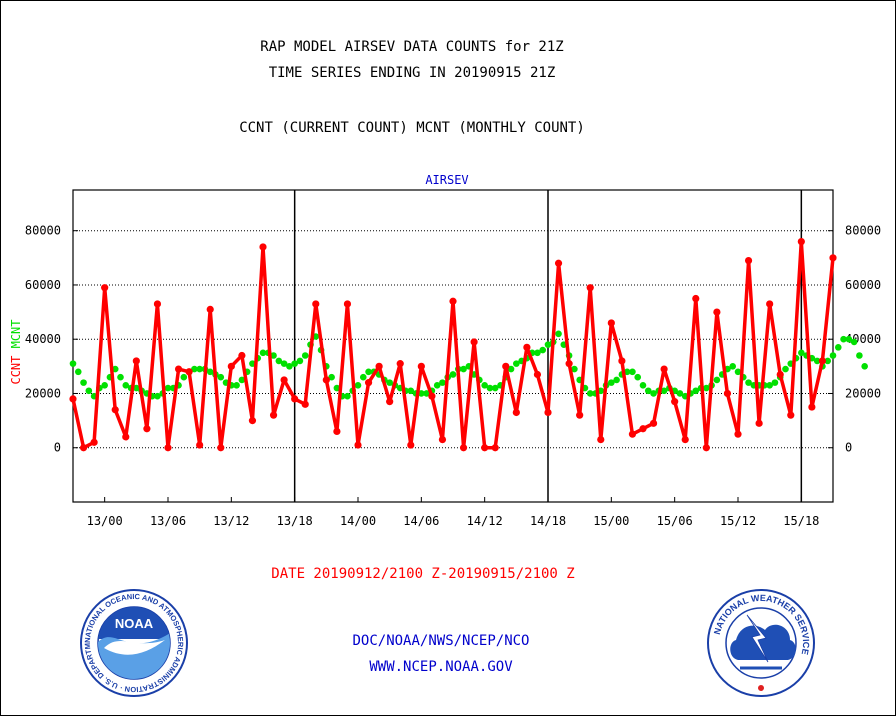 Image resolution: width=896 pixels, height=716 pixels. What do you see at coordinates (412, 73) in the screenshot?
I see `title-line-2: TIME SERIES ENDING IN 20190915 21Z` at bounding box center [412, 73].